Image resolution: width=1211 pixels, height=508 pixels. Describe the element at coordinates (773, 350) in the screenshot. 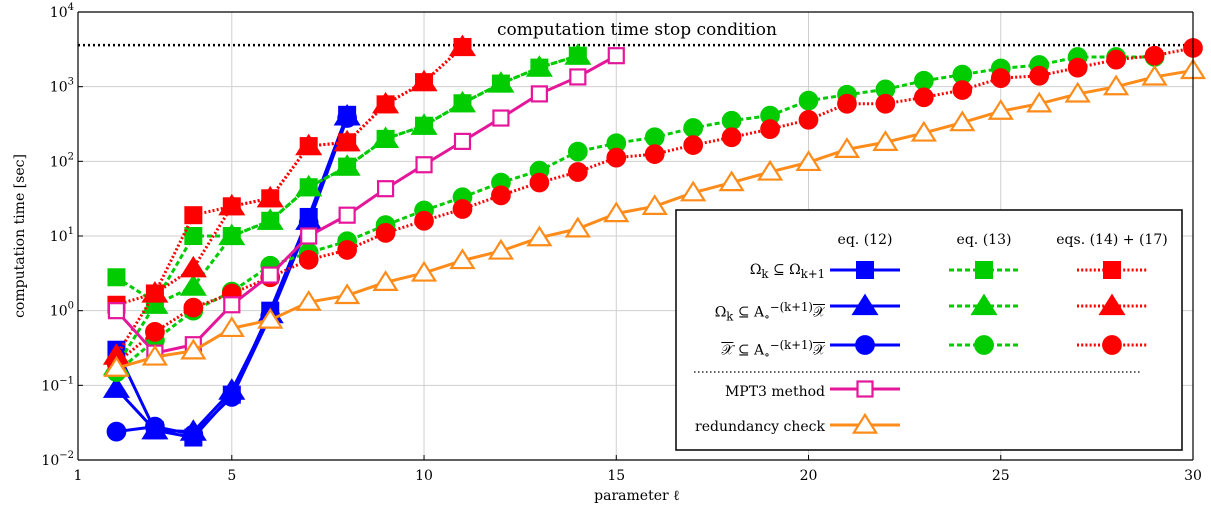

I see `legend-row-label-x-preimage: 𝒳 ⊆ A∘−(k+1)𝒳` at that location.